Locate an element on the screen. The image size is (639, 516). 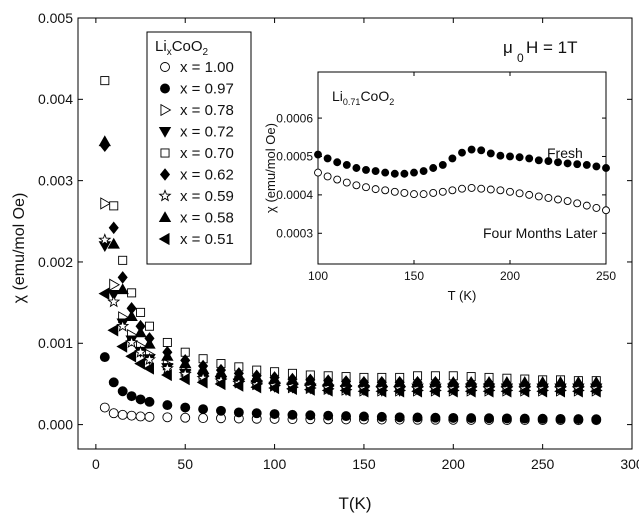
legend-label: x = 0.97 is located at coordinates (207, 89).